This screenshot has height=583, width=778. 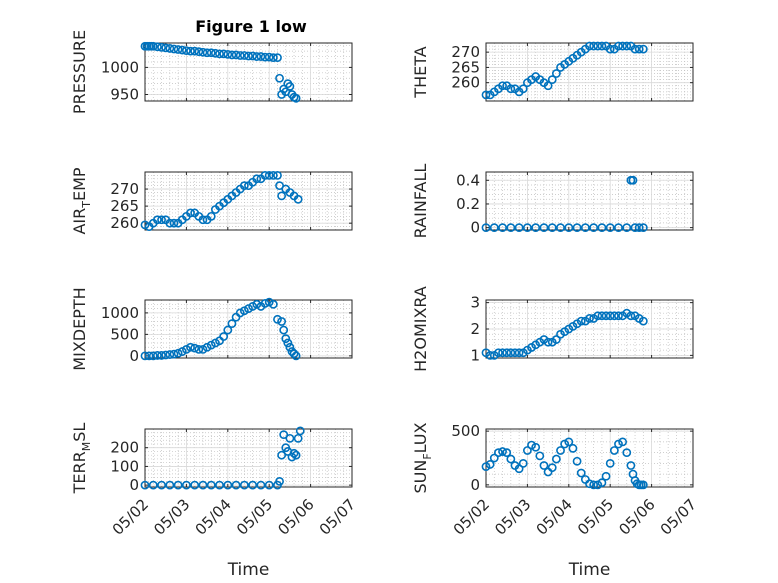 I want to click on subplot-h2omixra: 1 2 3 H2OMIXRA, so click(x=552, y=329).